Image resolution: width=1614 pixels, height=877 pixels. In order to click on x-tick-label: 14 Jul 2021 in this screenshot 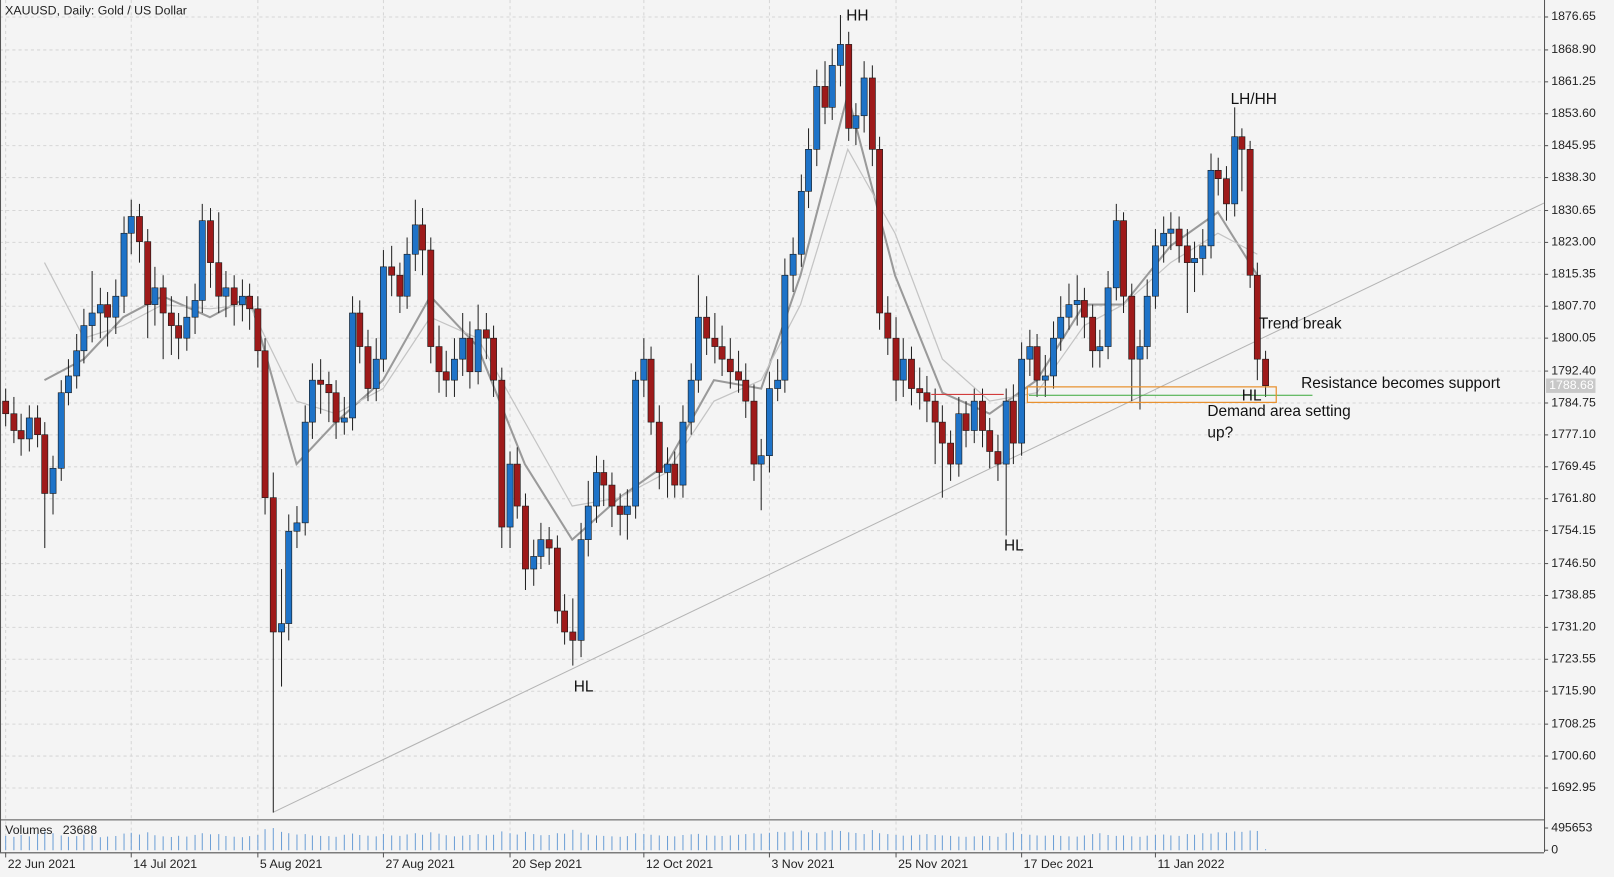, I will do `click(165, 864)`.